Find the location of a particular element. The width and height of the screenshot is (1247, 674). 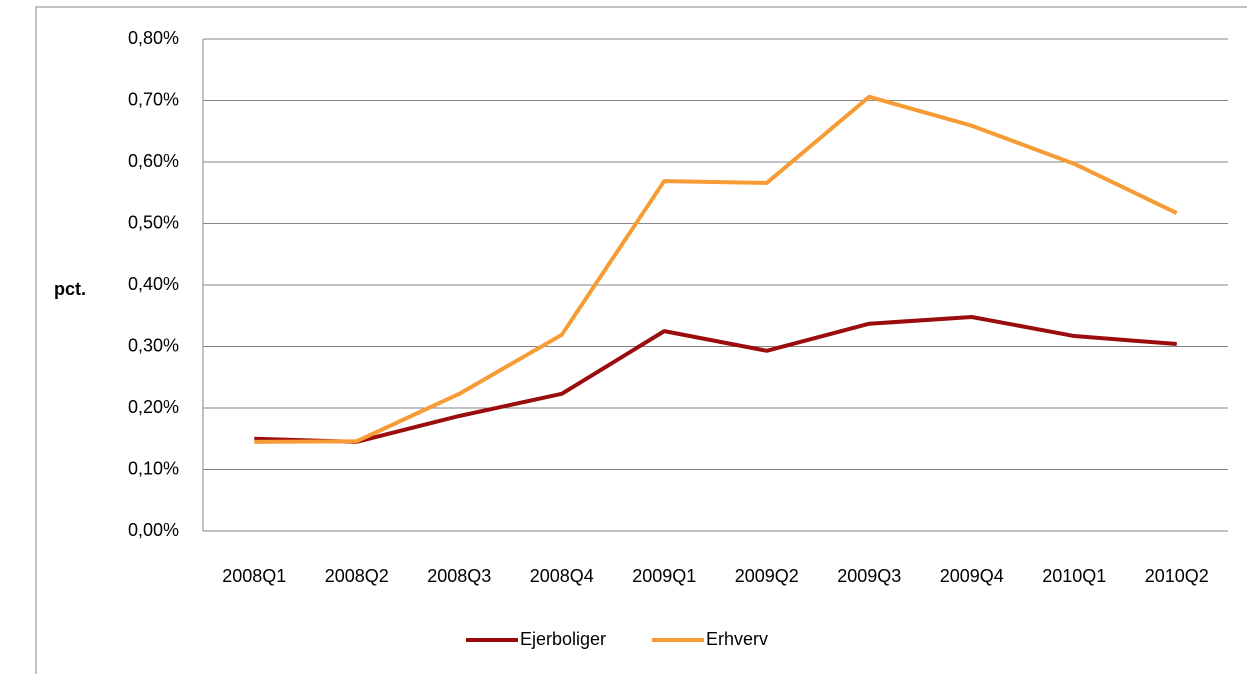

x-tick-label: 2009Q1 is located at coordinates (664, 576).